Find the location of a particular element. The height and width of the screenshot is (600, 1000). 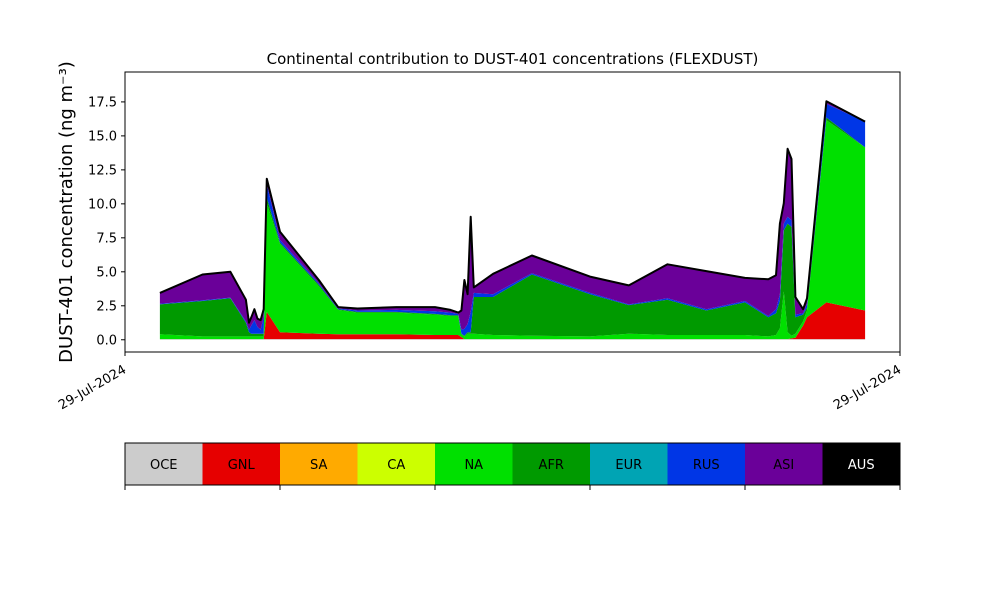

legend-swatch-rus is located at coordinates (706, 464).